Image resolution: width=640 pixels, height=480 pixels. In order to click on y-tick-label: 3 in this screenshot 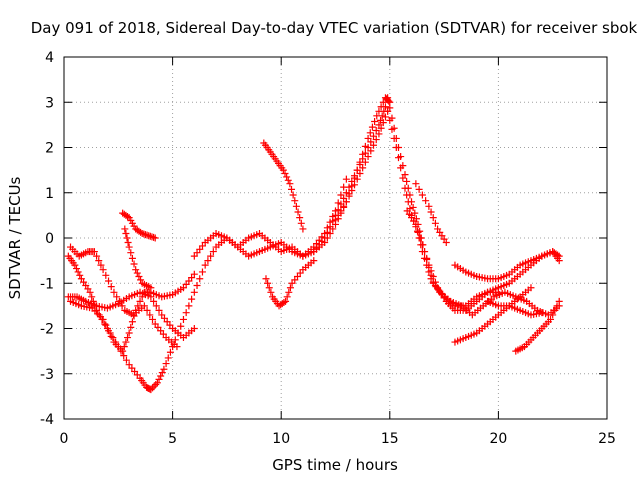, I will do `click(49, 103)`.